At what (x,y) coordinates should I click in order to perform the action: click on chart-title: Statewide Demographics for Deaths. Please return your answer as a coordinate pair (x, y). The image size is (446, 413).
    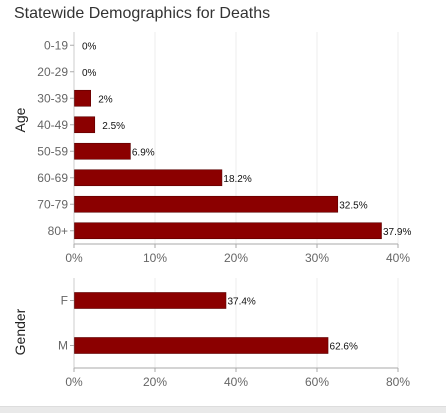
    Looking at the image, I should click on (142, 13).